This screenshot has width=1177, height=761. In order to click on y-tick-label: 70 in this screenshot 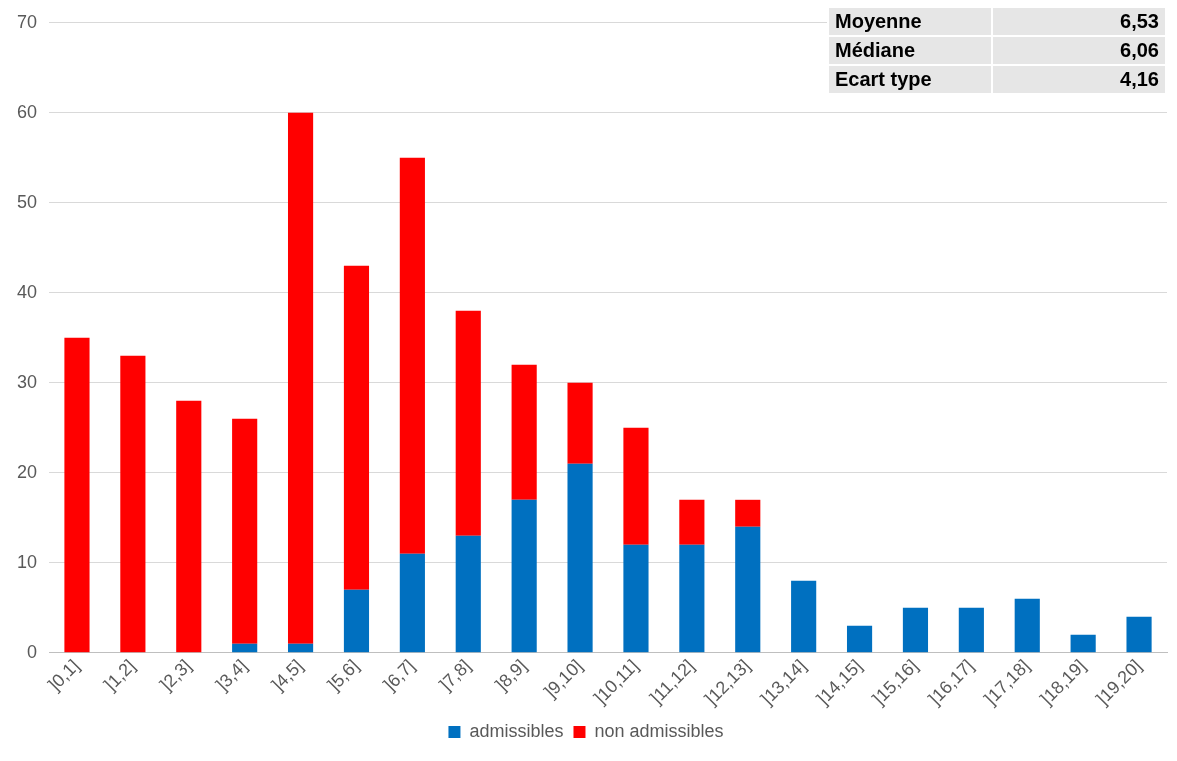, I will do `click(27, 21)`.